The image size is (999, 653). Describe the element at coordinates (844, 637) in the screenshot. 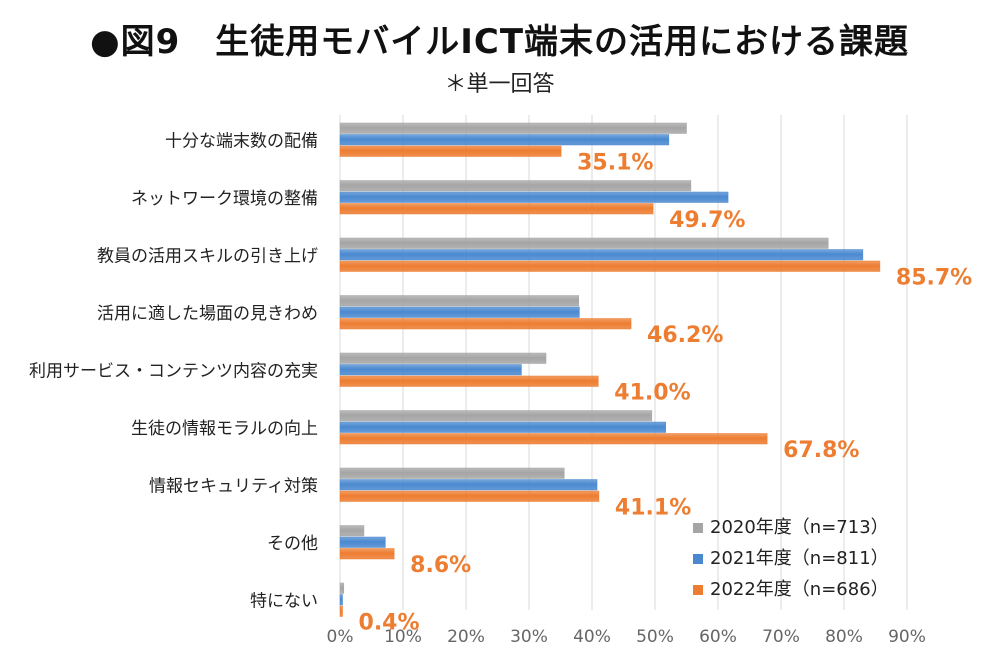

I see `x-tick-label: 80%` at that location.